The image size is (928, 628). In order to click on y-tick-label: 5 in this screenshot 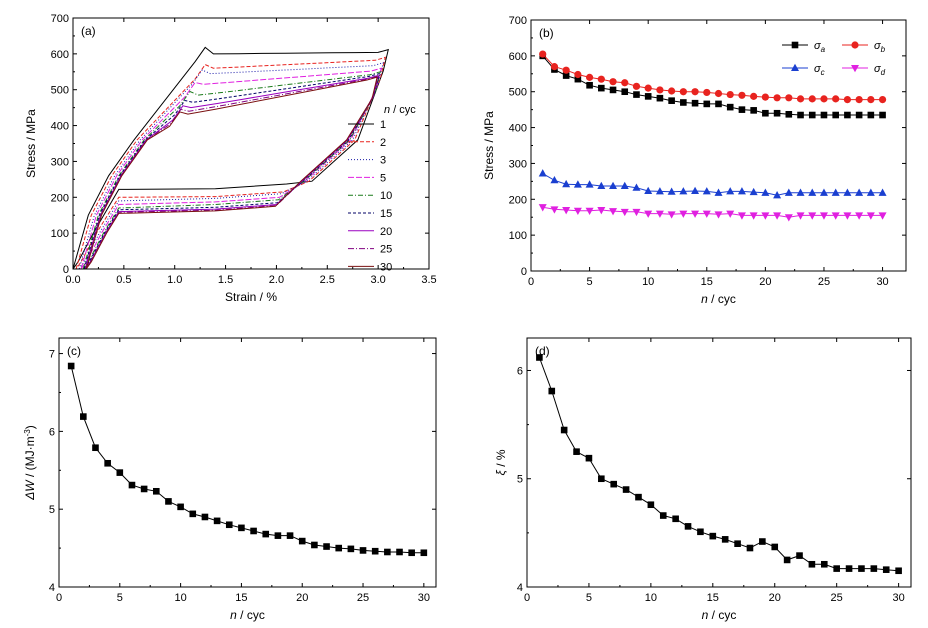, I will do `click(520, 480)`.